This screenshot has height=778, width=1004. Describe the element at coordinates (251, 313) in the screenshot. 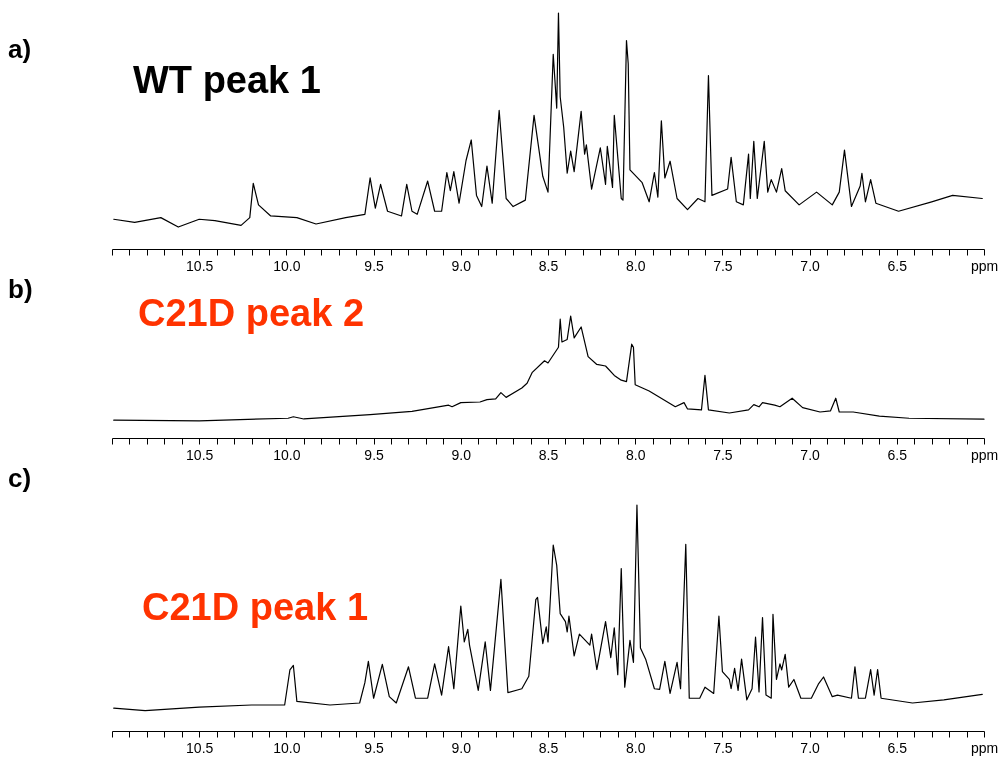

I see `chart-title: C21D peak 2` at that location.